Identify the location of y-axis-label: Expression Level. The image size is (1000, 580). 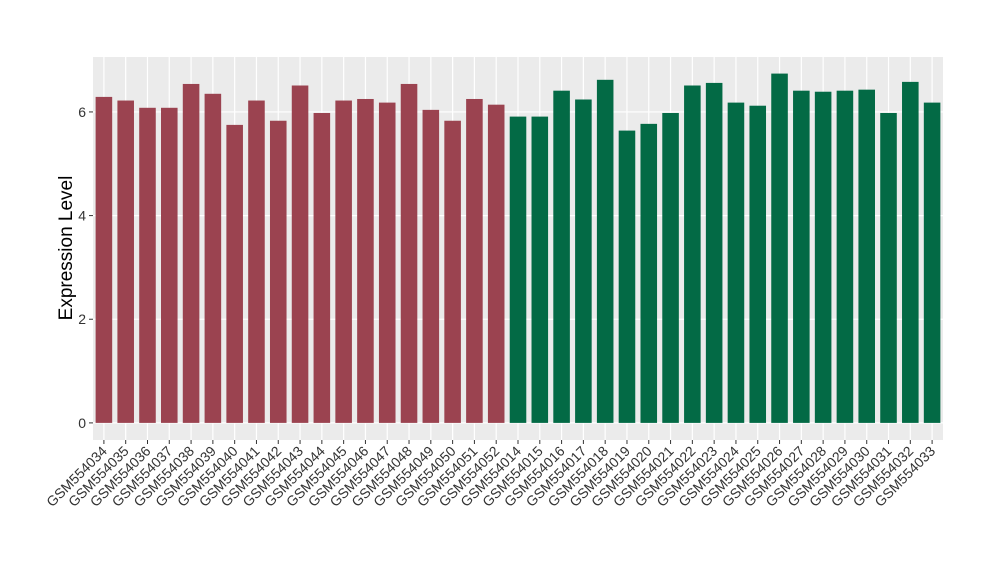
(66, 248).